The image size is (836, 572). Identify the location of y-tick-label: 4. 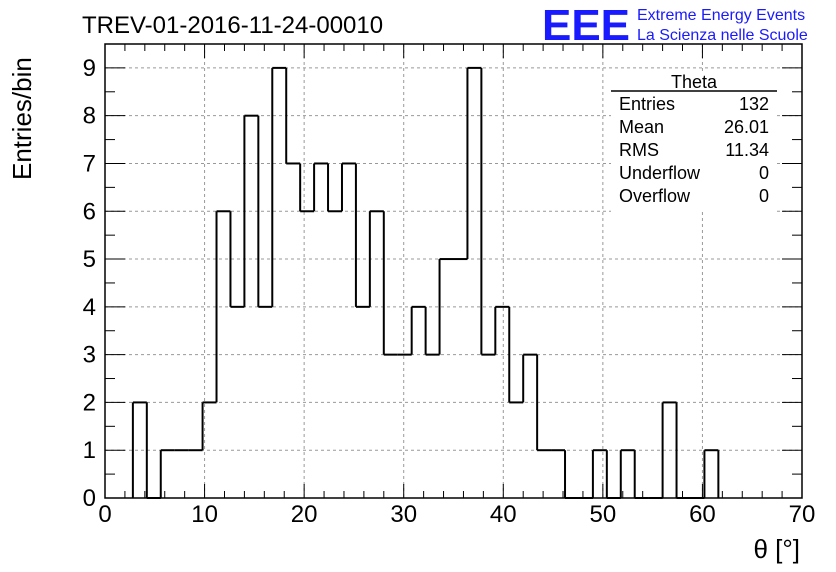
(89, 307).